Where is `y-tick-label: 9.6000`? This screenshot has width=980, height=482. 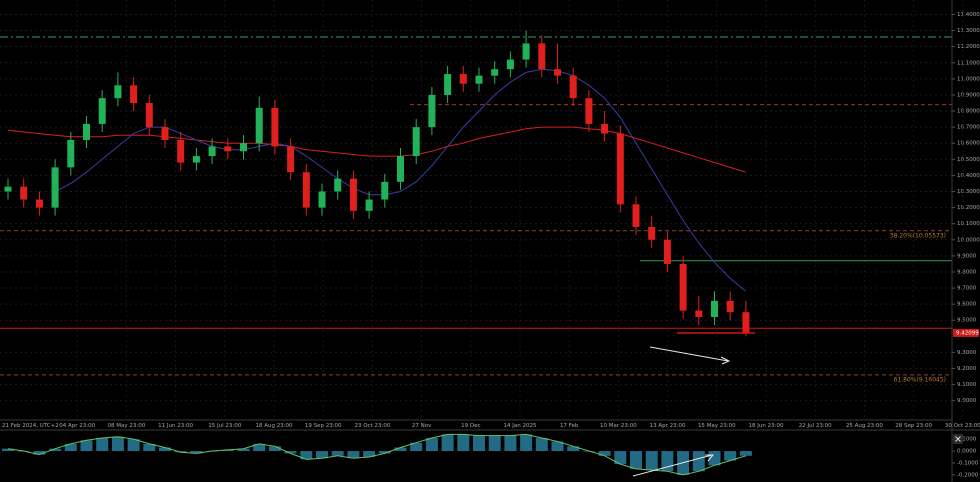
y-tick-label: 9.6000 is located at coordinates (967, 305).